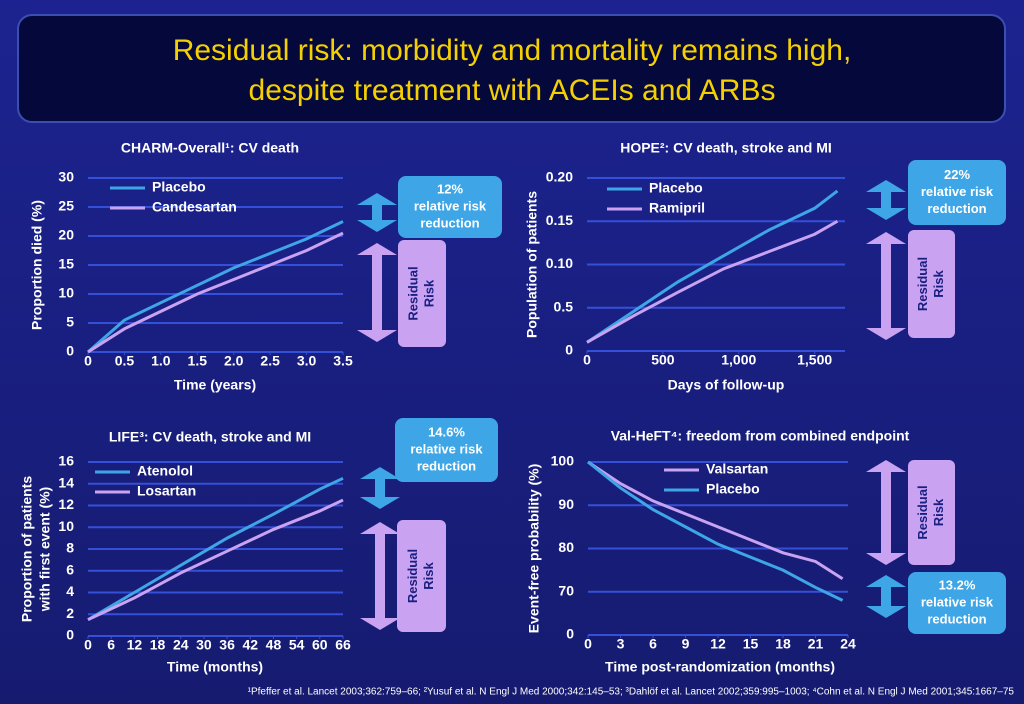 The height and width of the screenshot is (704, 1024). What do you see at coordinates (227, 645) in the screenshot?
I see `x-tick-label: 36` at bounding box center [227, 645].